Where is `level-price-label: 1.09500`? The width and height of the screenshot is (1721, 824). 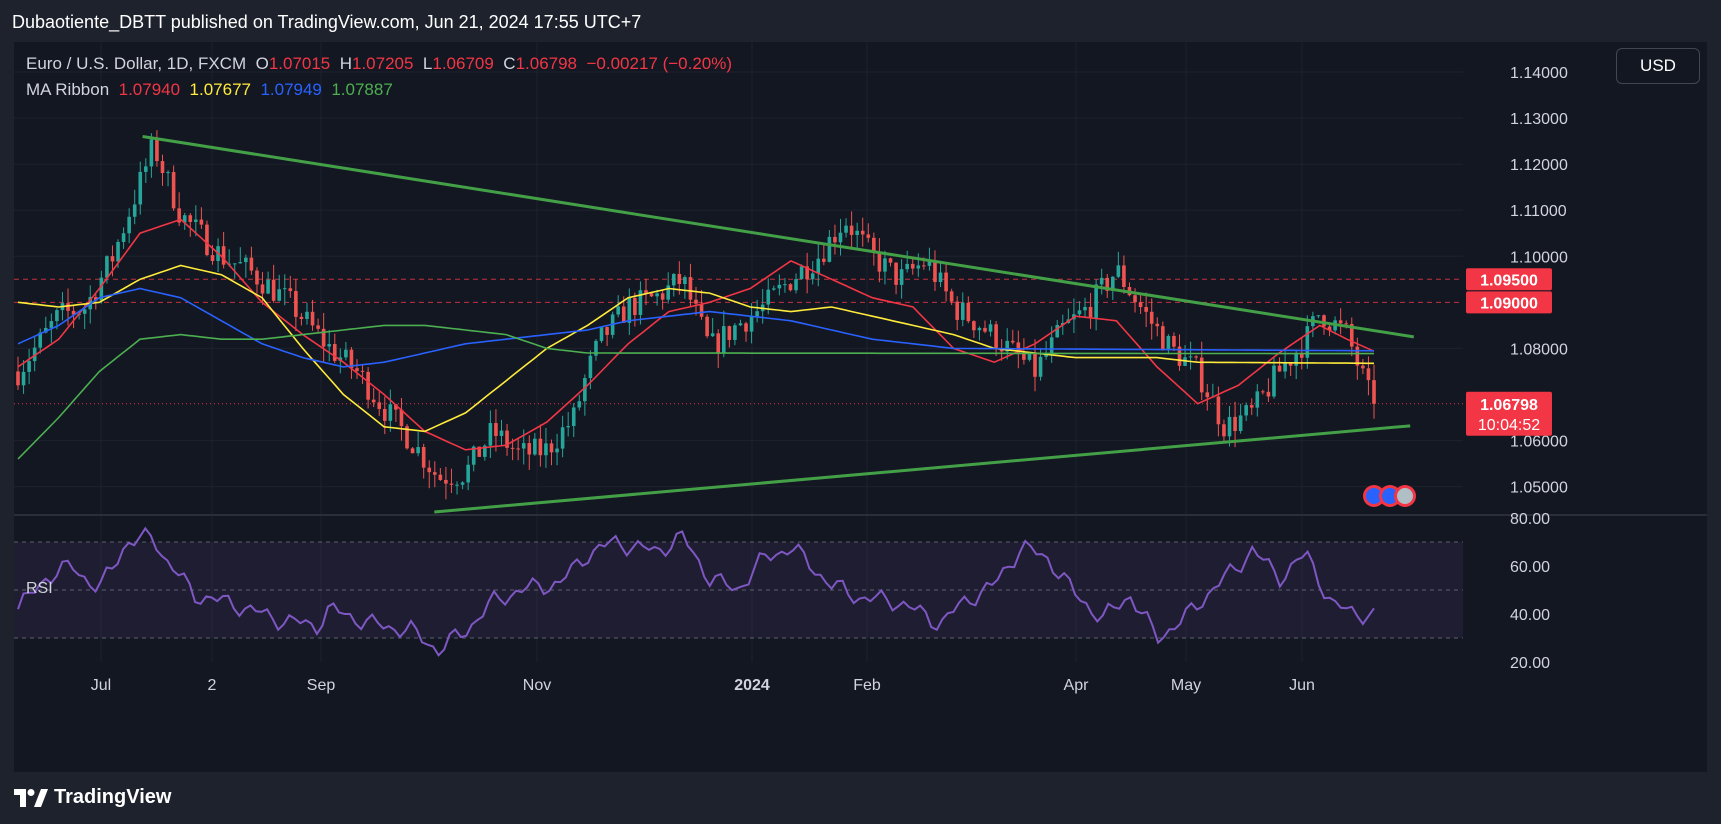
level-price-label: 1.09500 is located at coordinates (1509, 280).